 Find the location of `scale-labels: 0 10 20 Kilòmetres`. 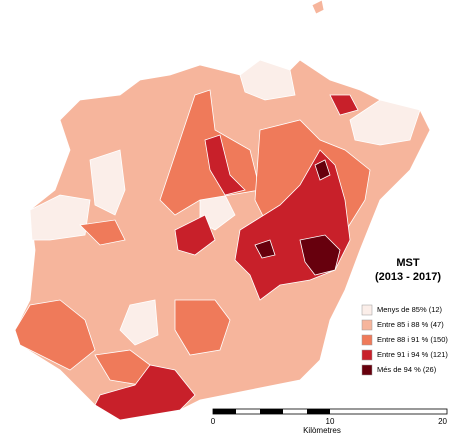

scale-labels: 0 10 20 Kilòmetres is located at coordinates (329, 426).